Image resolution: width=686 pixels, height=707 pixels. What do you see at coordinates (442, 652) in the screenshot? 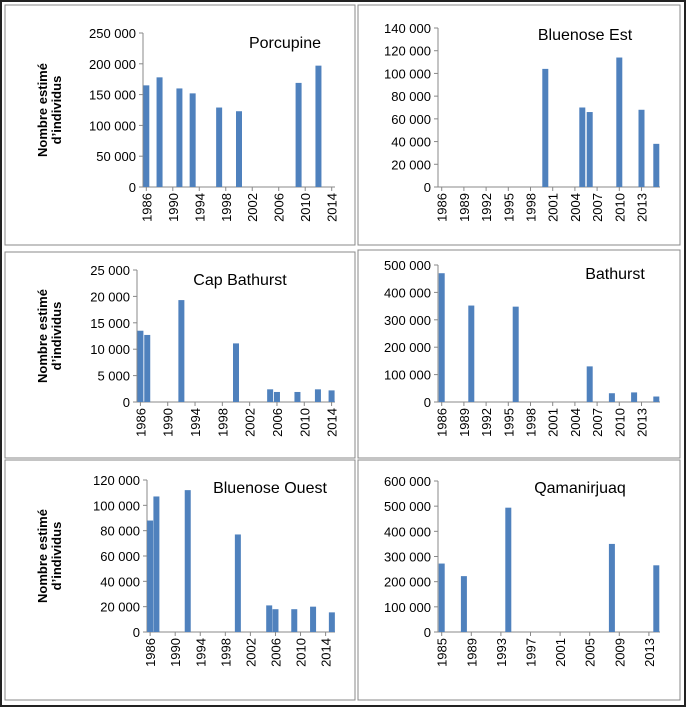
I see `x-tick-label: 1985` at bounding box center [442, 652].